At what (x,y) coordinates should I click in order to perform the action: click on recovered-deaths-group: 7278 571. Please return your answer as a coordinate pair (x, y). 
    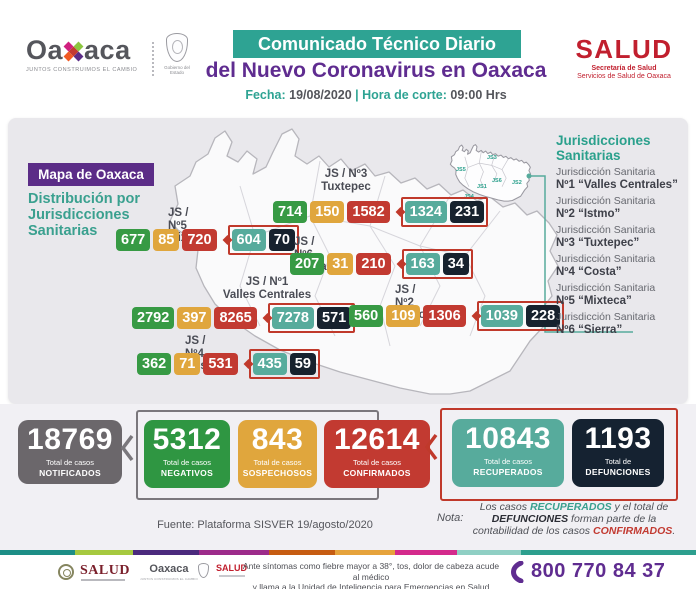
    Looking at the image, I should click on (311, 318).